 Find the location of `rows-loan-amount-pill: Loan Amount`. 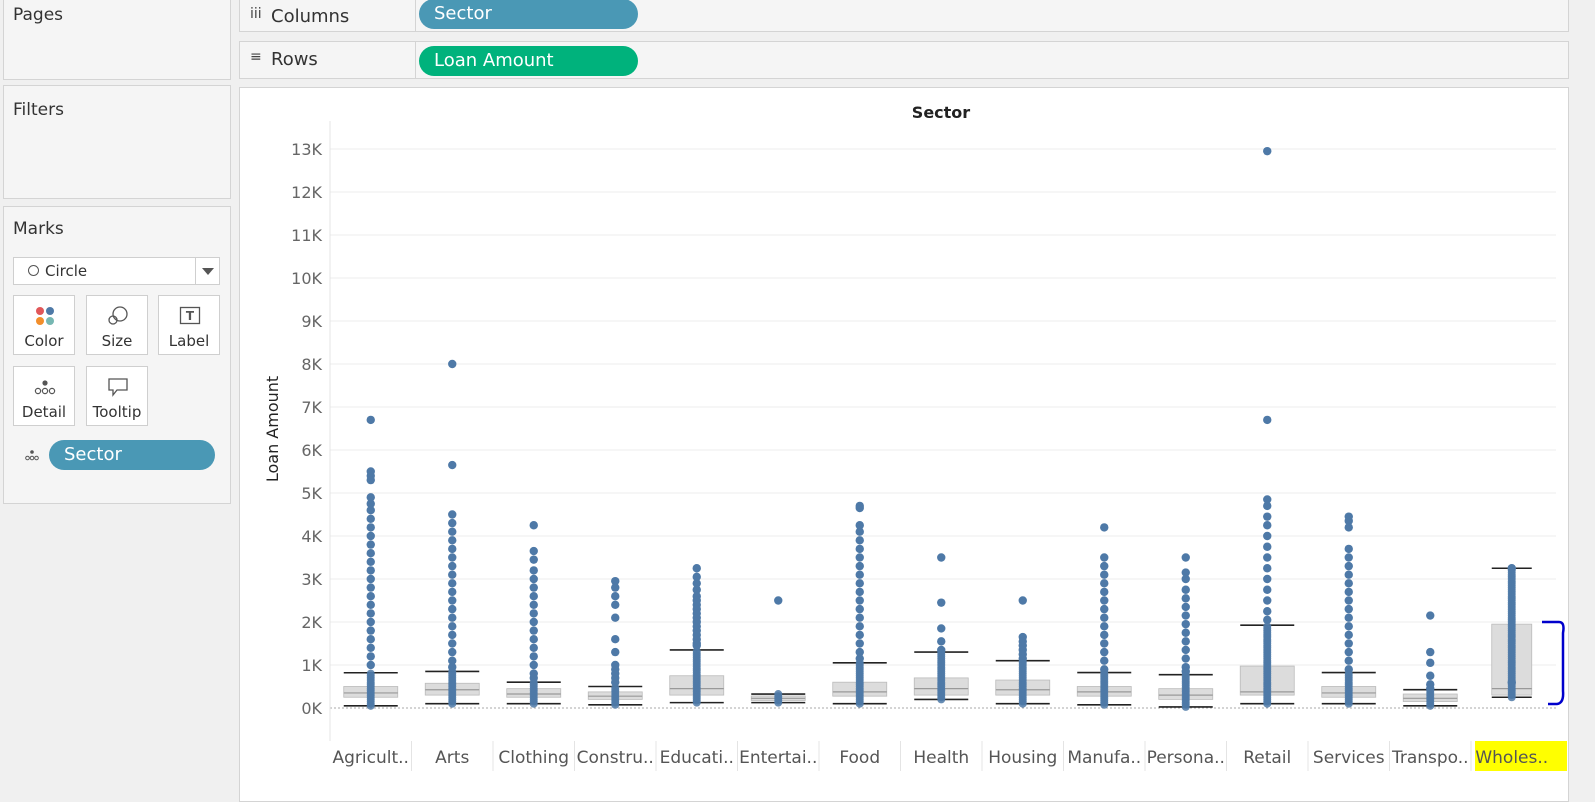

rows-loan-amount-pill: Loan Amount is located at coordinates (528, 61).